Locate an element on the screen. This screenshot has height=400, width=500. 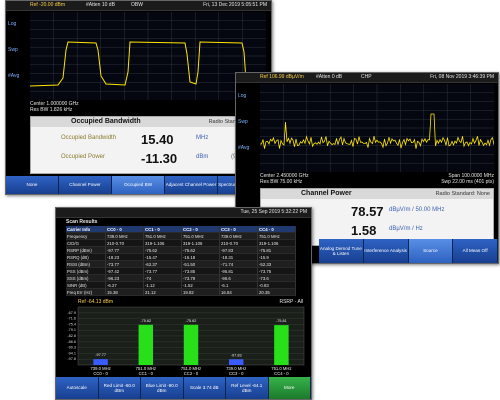
table-cell: RSRQ (dB) is located at coordinates (86, 257).